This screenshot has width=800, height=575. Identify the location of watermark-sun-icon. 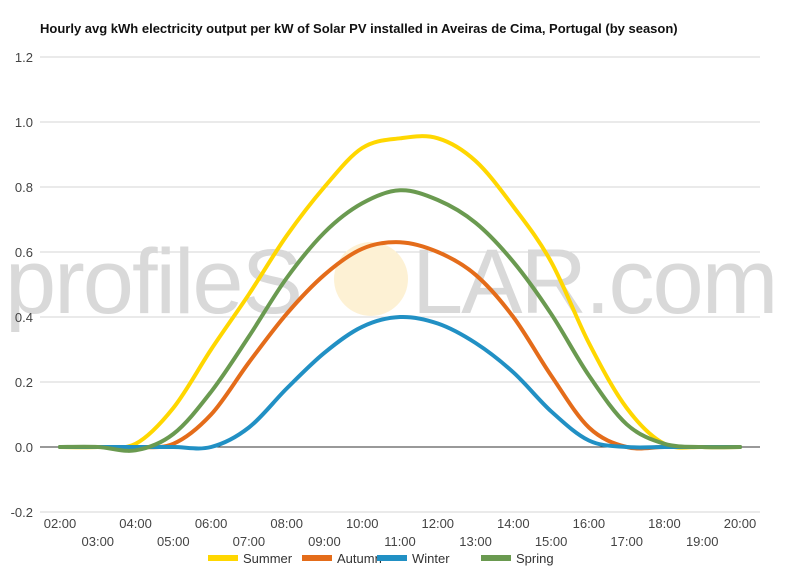
(371, 279).